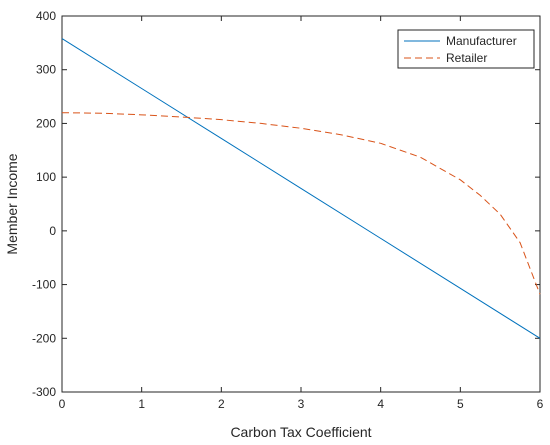  Describe the element at coordinates (380, 404) in the screenshot. I see `x-tick-label: 4` at that location.